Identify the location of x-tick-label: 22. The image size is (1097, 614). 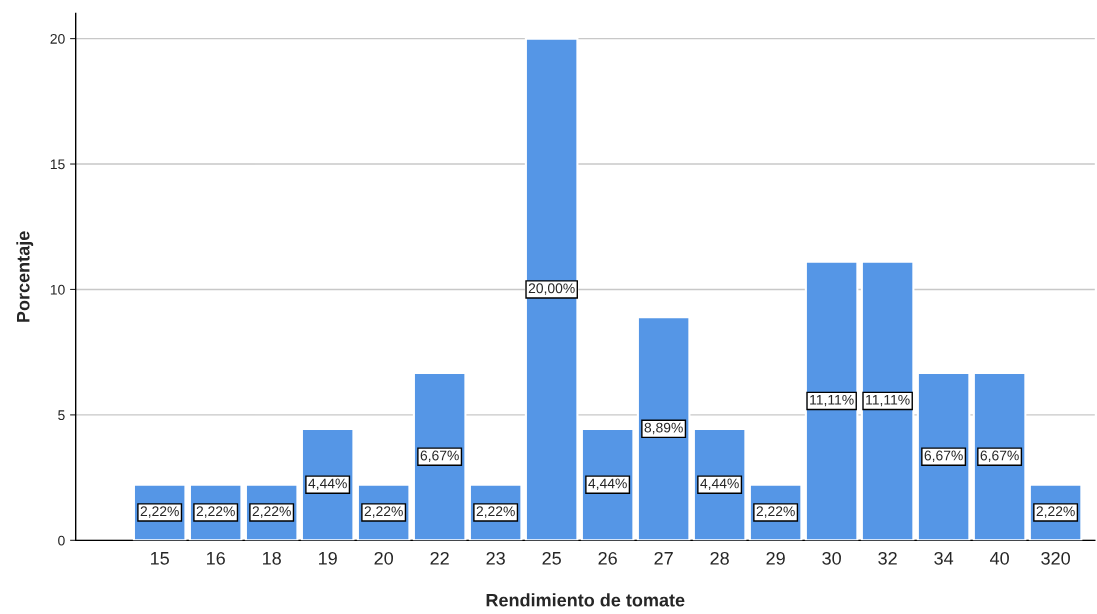
(439, 558).